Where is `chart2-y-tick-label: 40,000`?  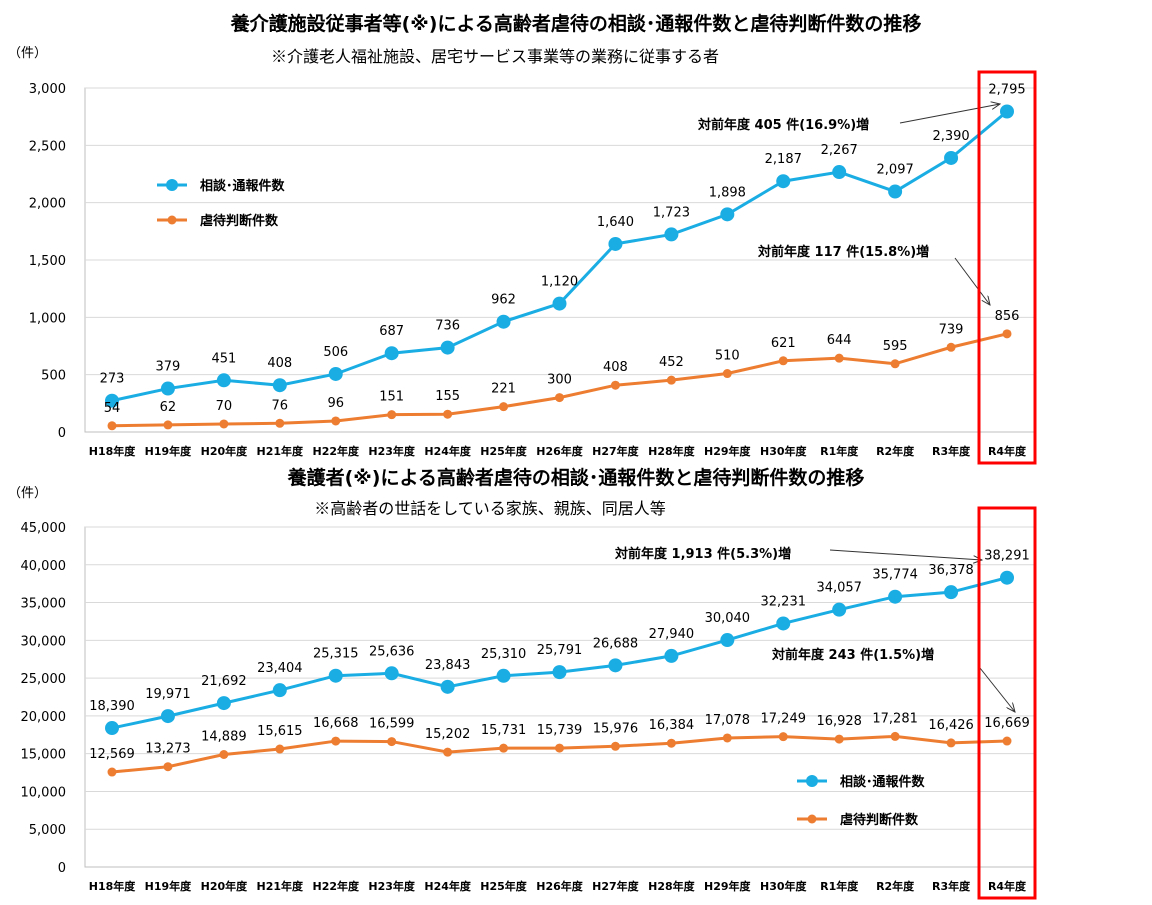 chart2-y-tick-label: 40,000 is located at coordinates (44, 566).